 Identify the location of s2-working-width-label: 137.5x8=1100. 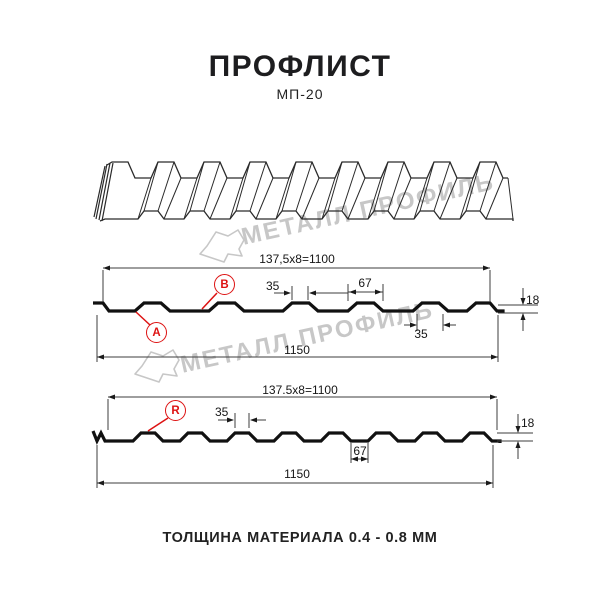
(300, 390).